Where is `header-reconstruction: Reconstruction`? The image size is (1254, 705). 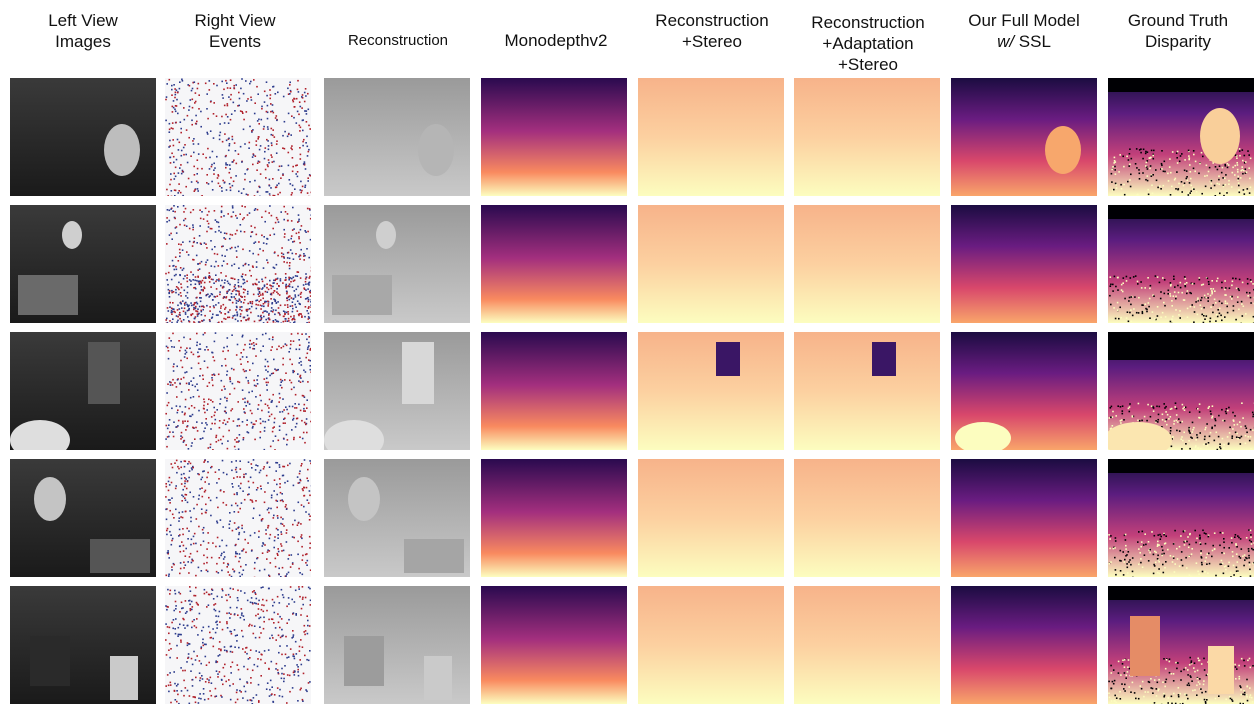
header-reconstruction: Reconstruction is located at coordinates (398, 40).